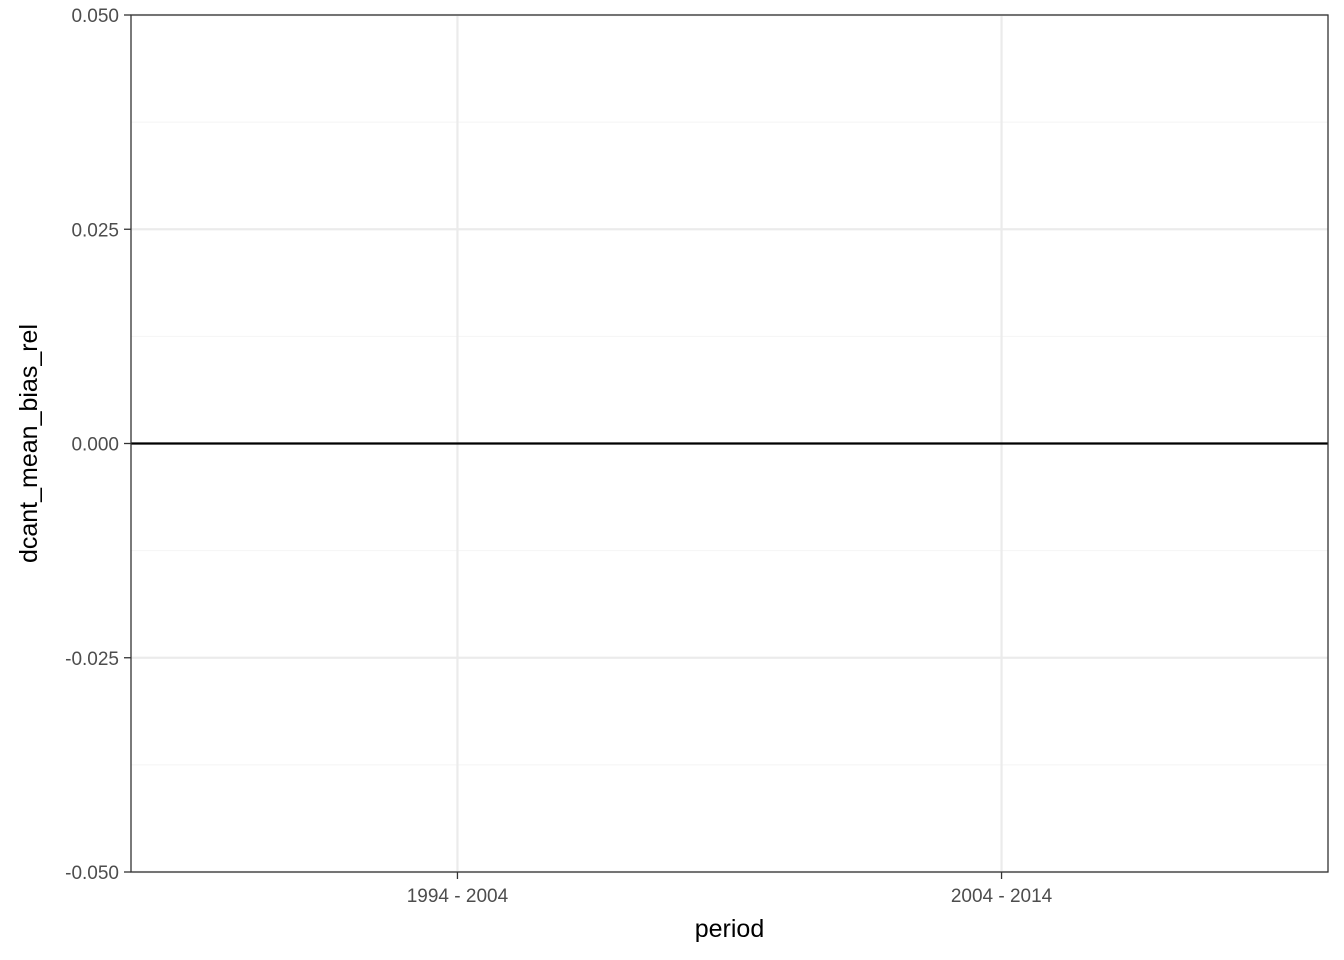  What do you see at coordinates (92, 873) in the screenshot?
I see `y-tick-label: -0.050` at bounding box center [92, 873].